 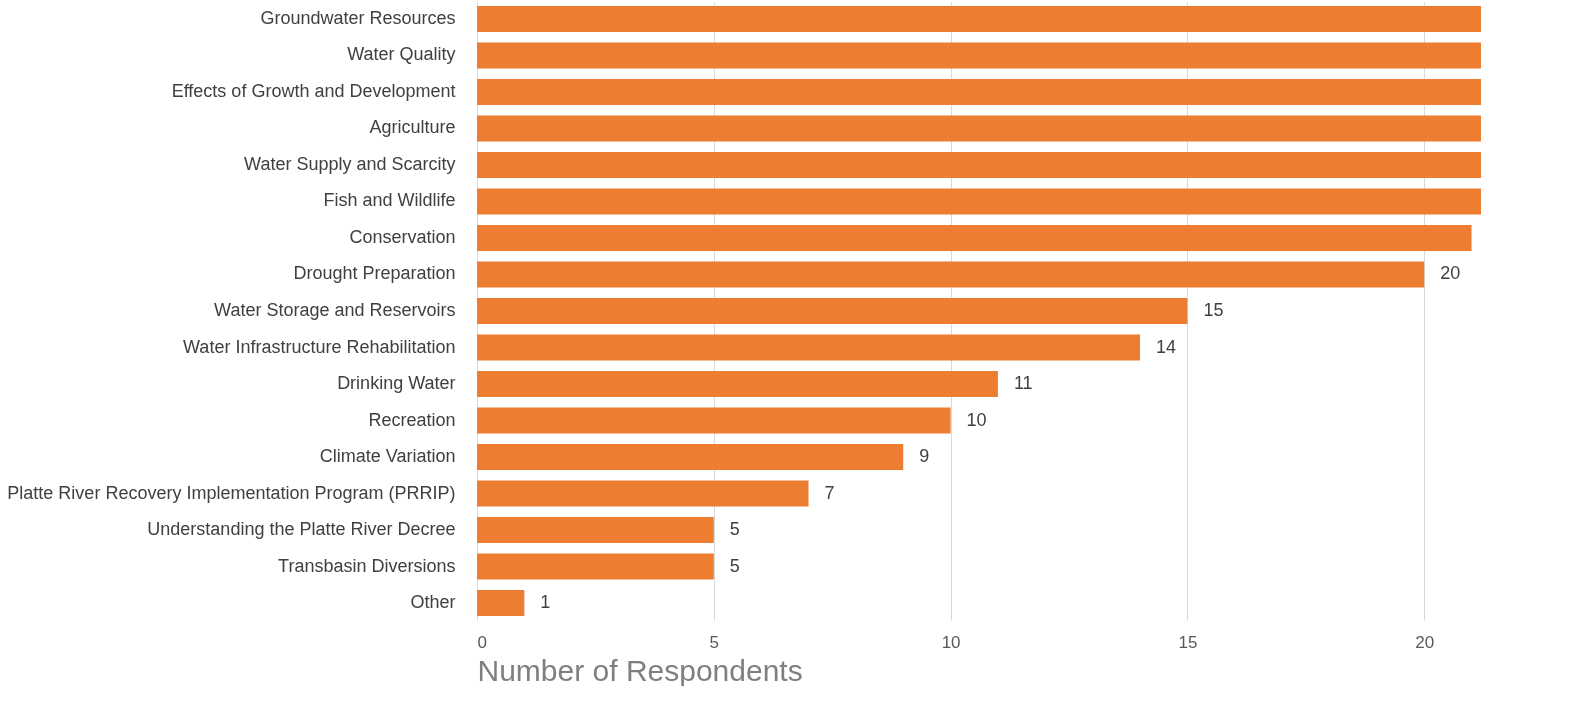 What do you see at coordinates (231, 492) in the screenshot?
I see `y-tick-label: Platte River Recovery Implementation Program (PRRIP)` at bounding box center [231, 492].